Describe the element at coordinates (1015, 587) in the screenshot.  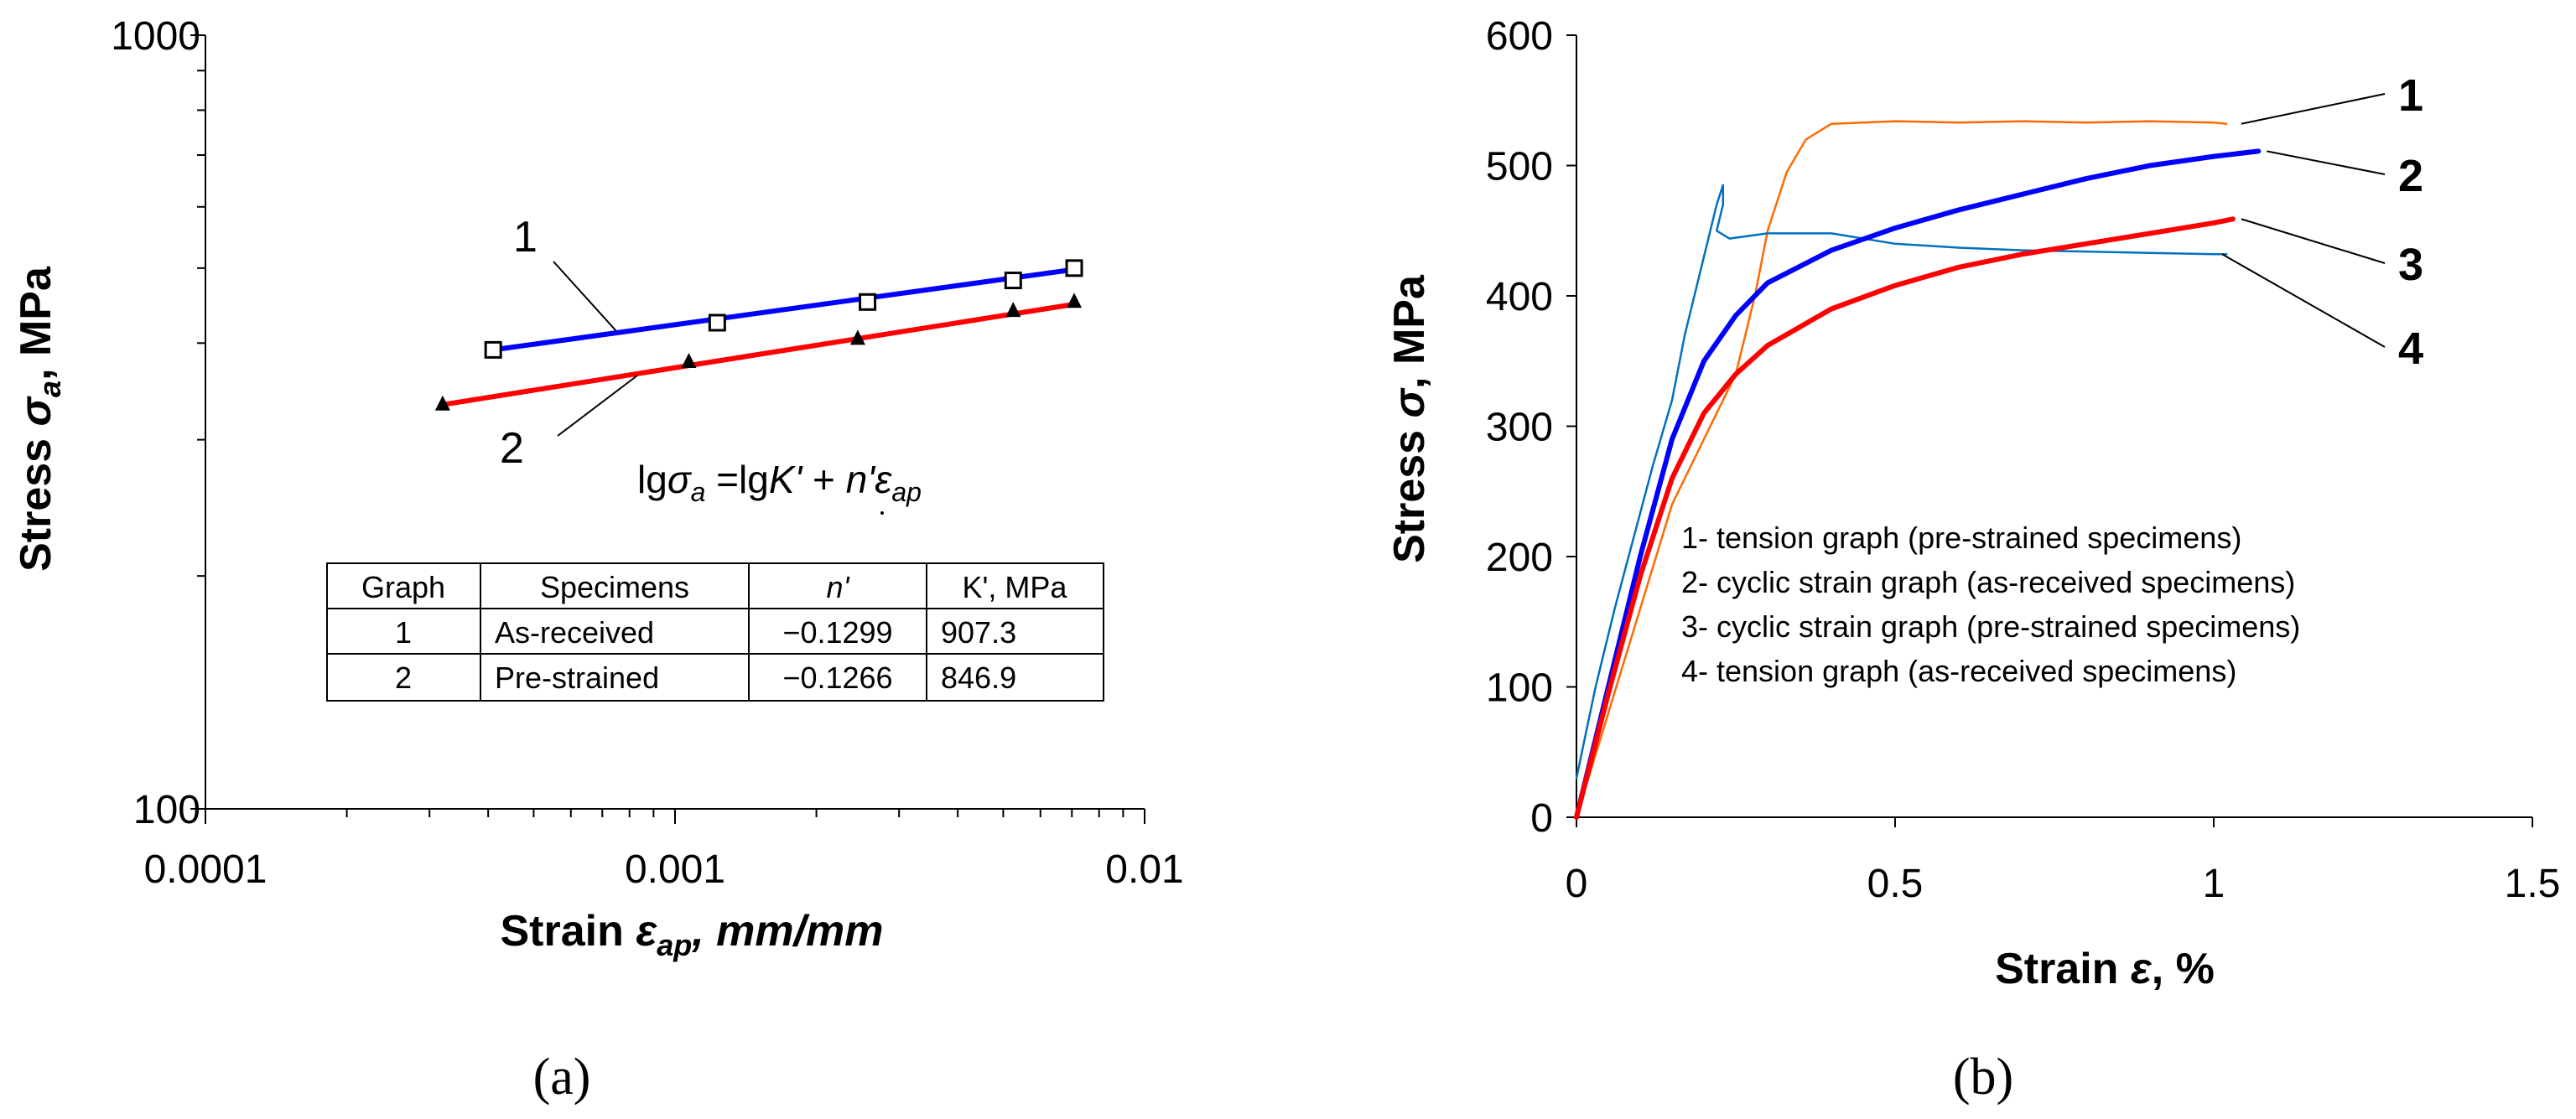
I see `table-header-k: K', MPa` at that location.